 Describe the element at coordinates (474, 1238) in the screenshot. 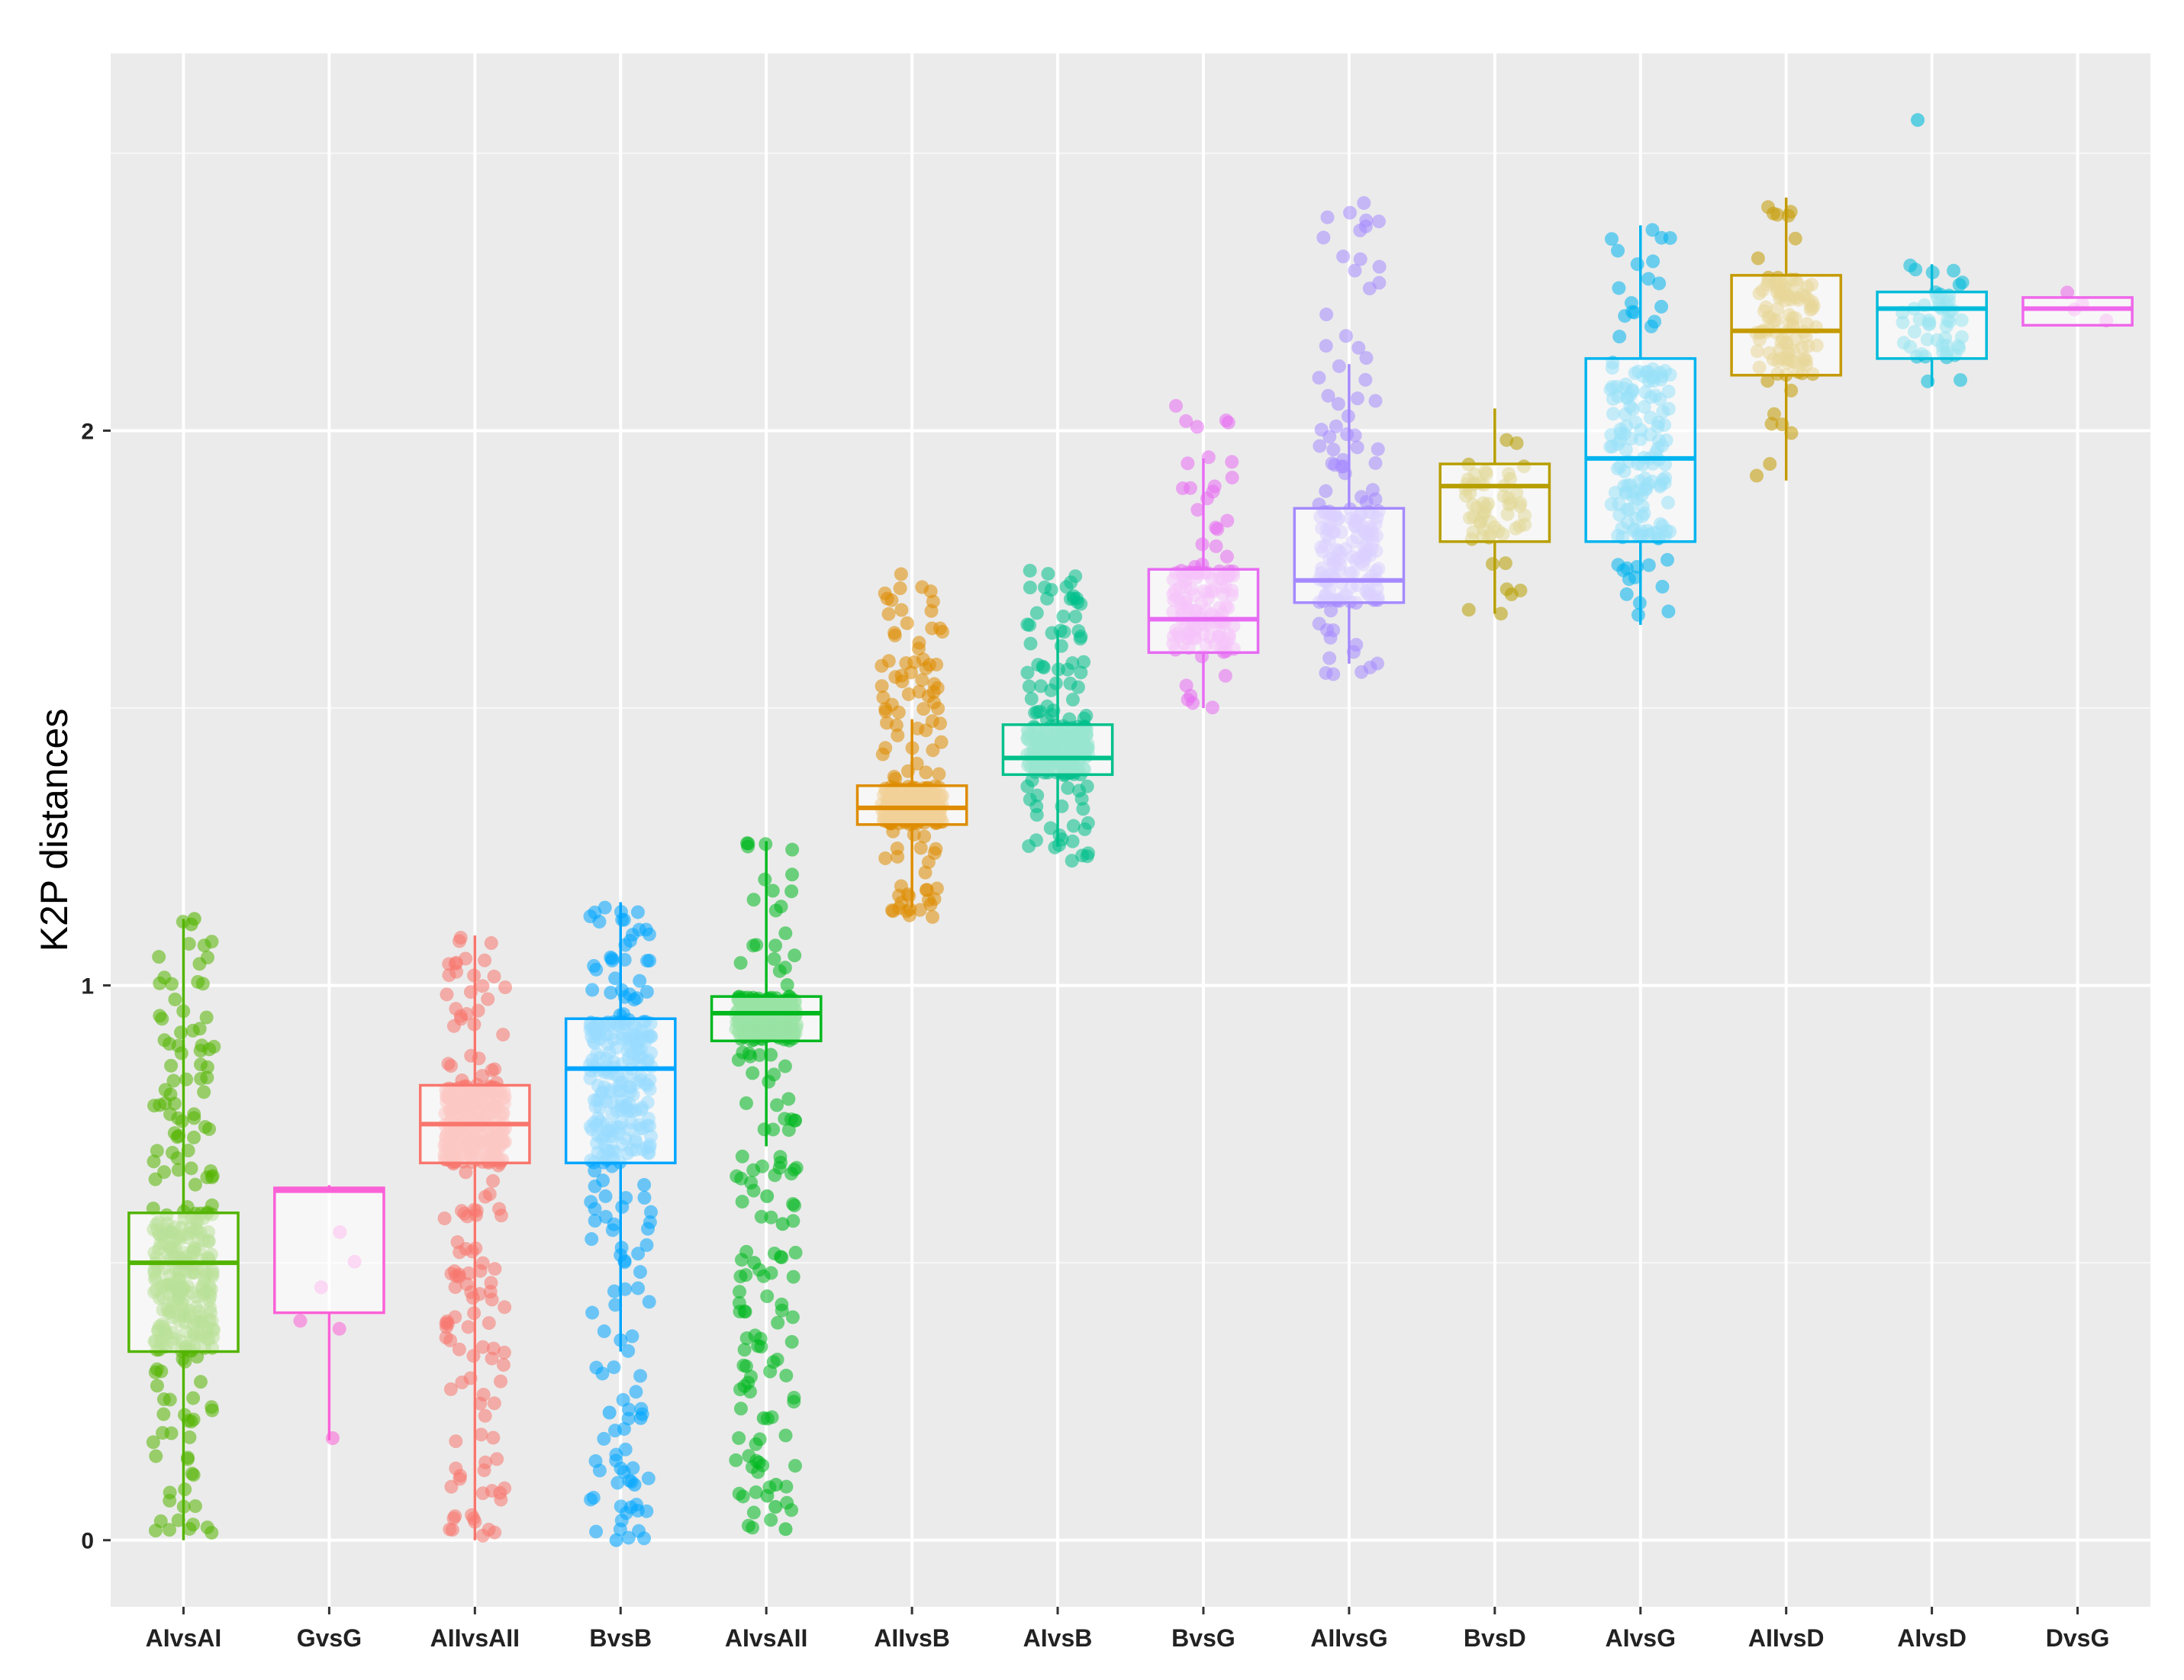

I see `box-AIIvsAII` at that location.